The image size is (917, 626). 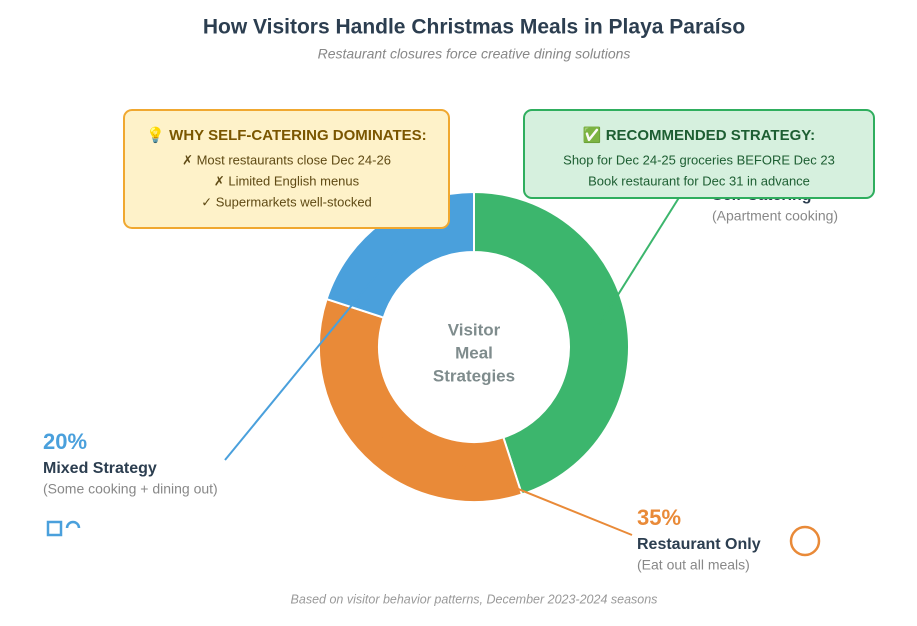 What do you see at coordinates (286, 201) in the screenshot?
I see `callout-line: ✓ Supermarkets well-stocked` at bounding box center [286, 201].